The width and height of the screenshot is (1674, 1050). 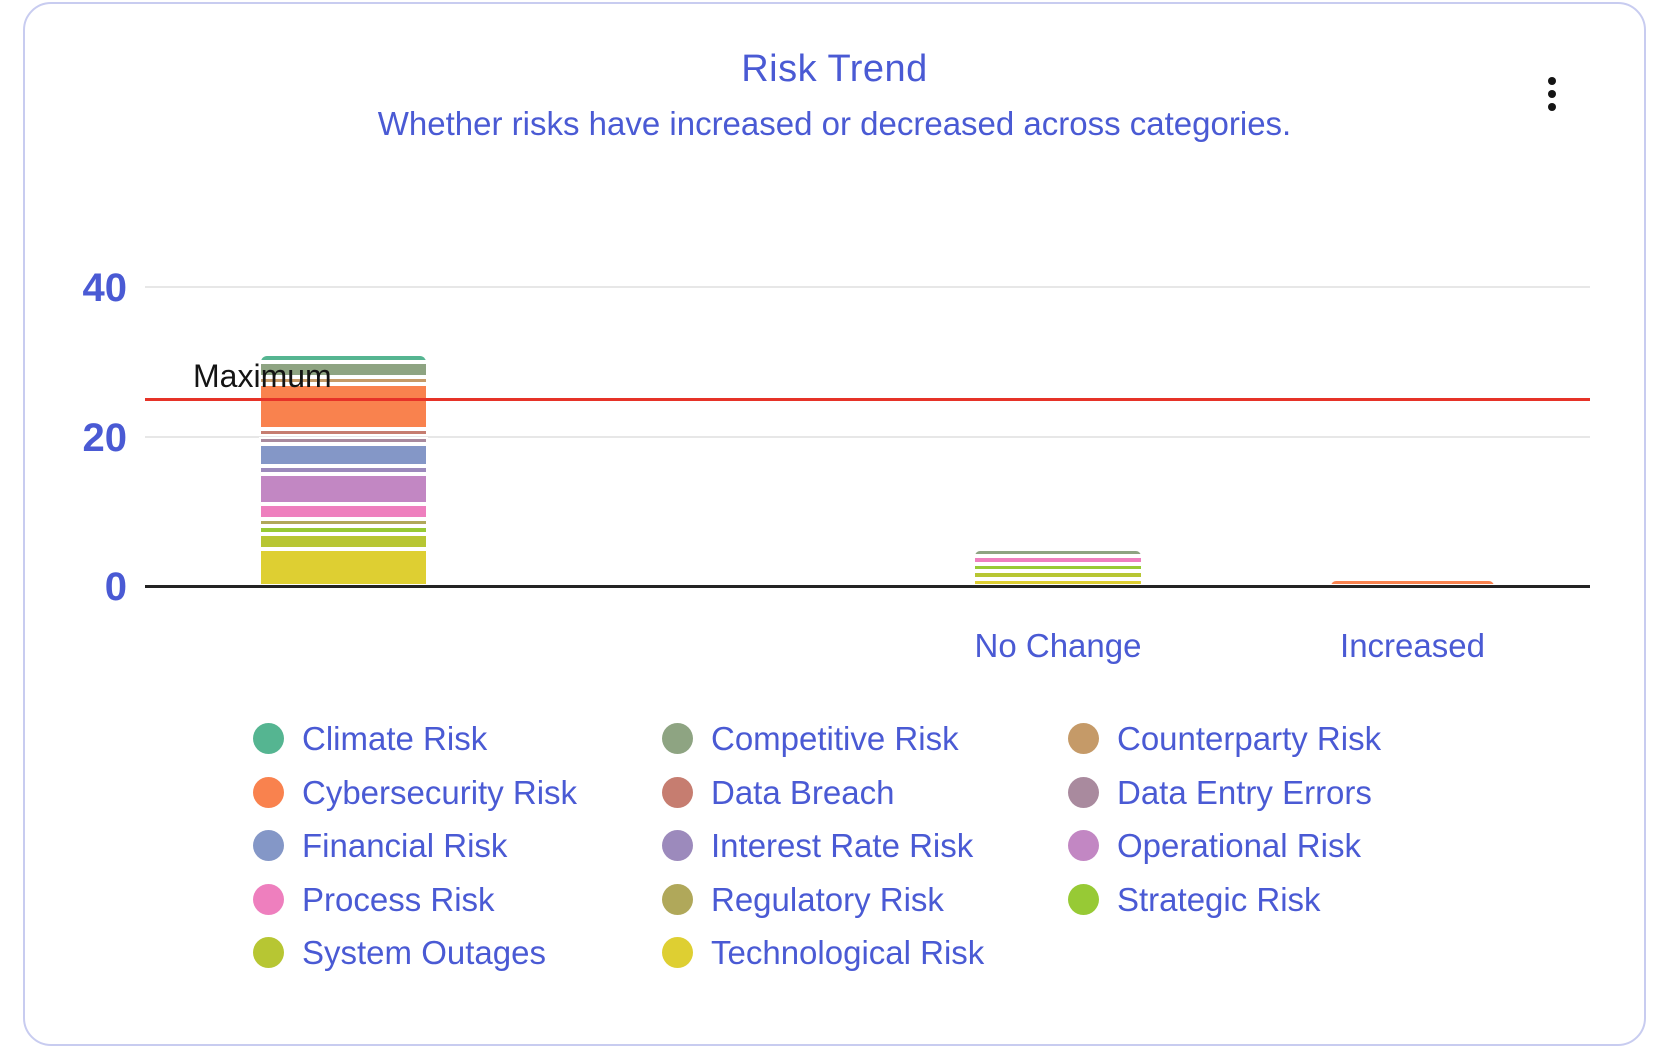 What do you see at coordinates (848, 953) in the screenshot?
I see `legend-label: Technological Risk` at bounding box center [848, 953].